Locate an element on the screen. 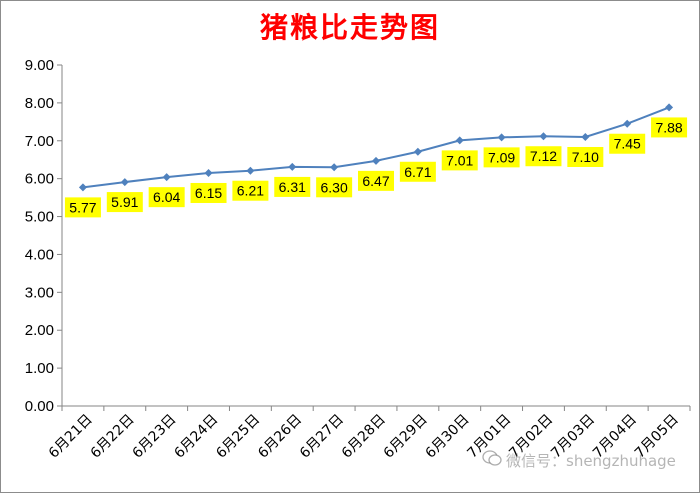 Image resolution: width=700 pixels, height=493 pixels. x-tick-label: 6月27日 is located at coordinates (322, 437).